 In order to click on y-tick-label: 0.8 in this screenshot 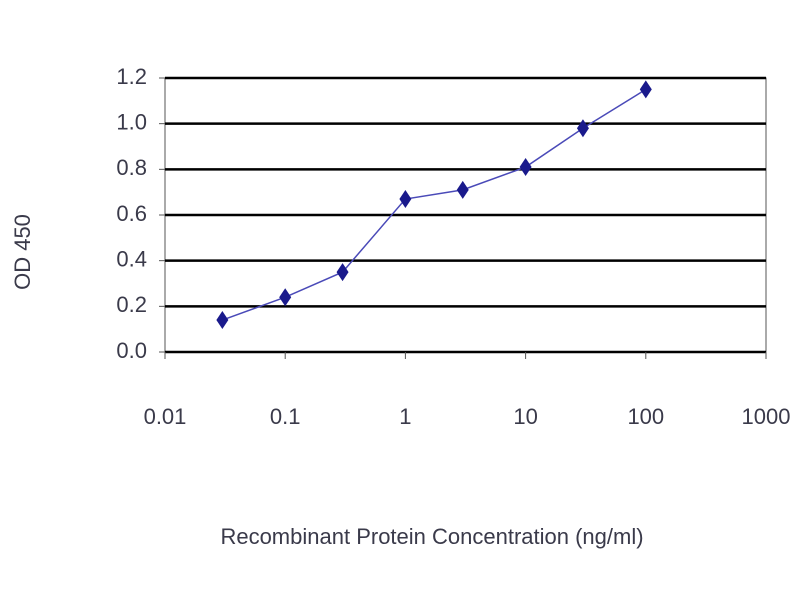, I will do `click(131, 167)`.